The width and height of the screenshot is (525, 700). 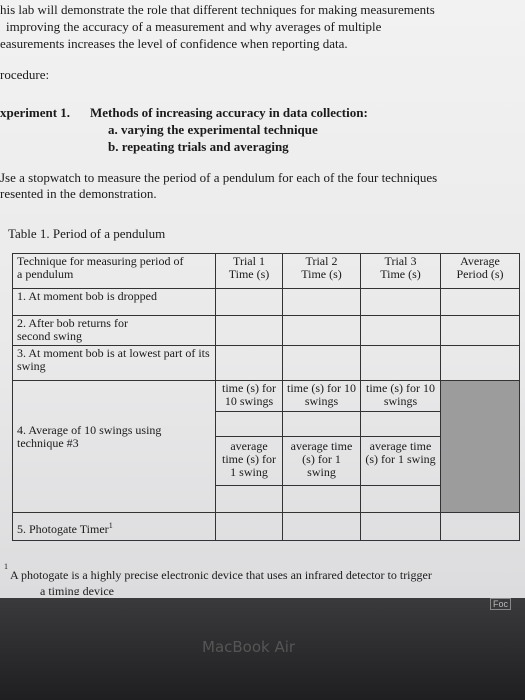 I want to click on header-text: Trial 2 Time (s), so click(x=321, y=267).